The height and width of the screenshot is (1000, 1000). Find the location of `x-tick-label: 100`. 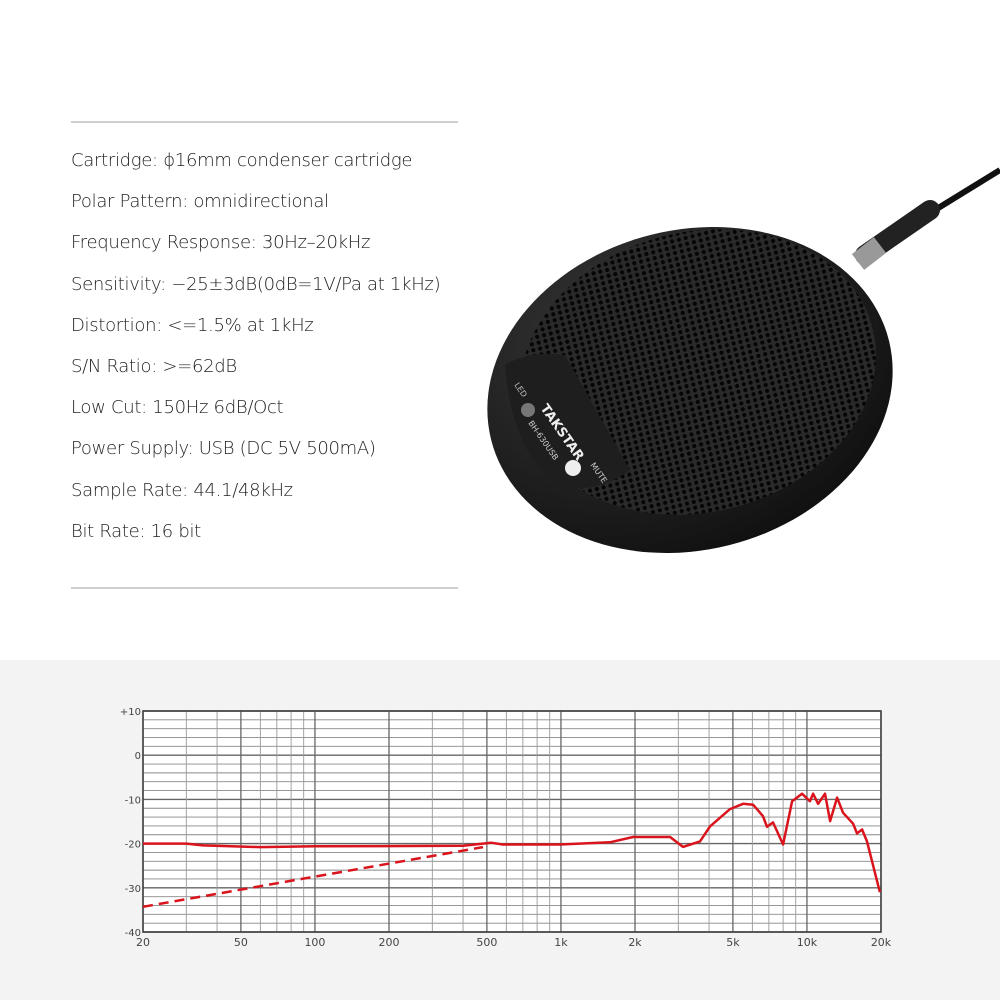

x-tick-label: 100 is located at coordinates (314, 942).